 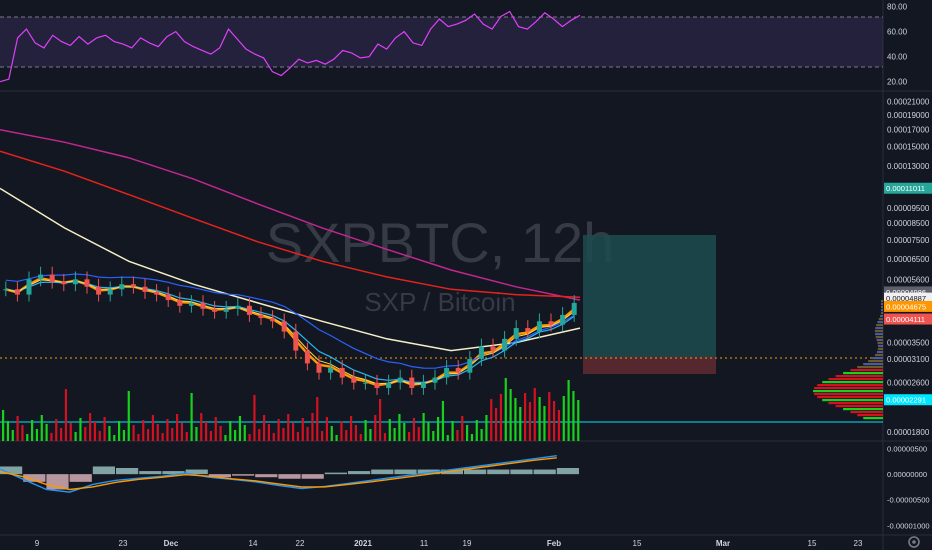 I want to click on macd-tick-label: -0.00000500, so click(x=908, y=500).